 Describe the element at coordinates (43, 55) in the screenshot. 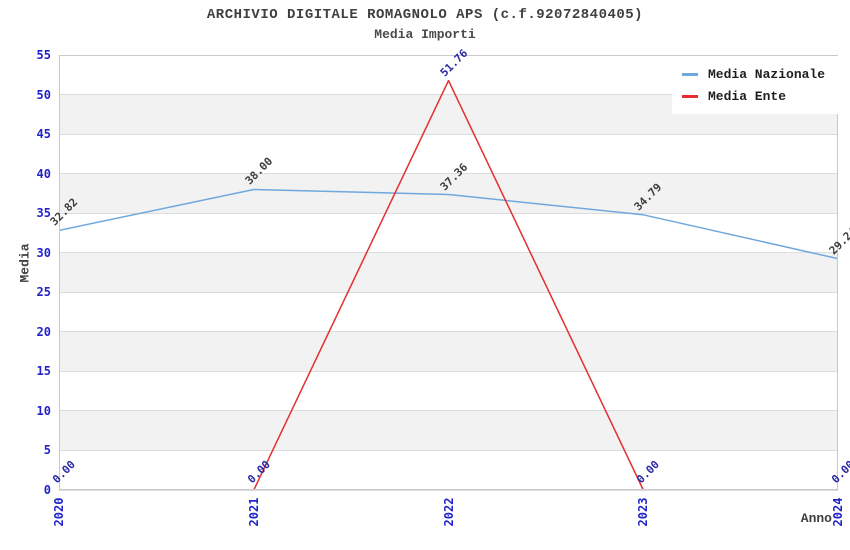

I see `y-tick-label: 55` at that location.